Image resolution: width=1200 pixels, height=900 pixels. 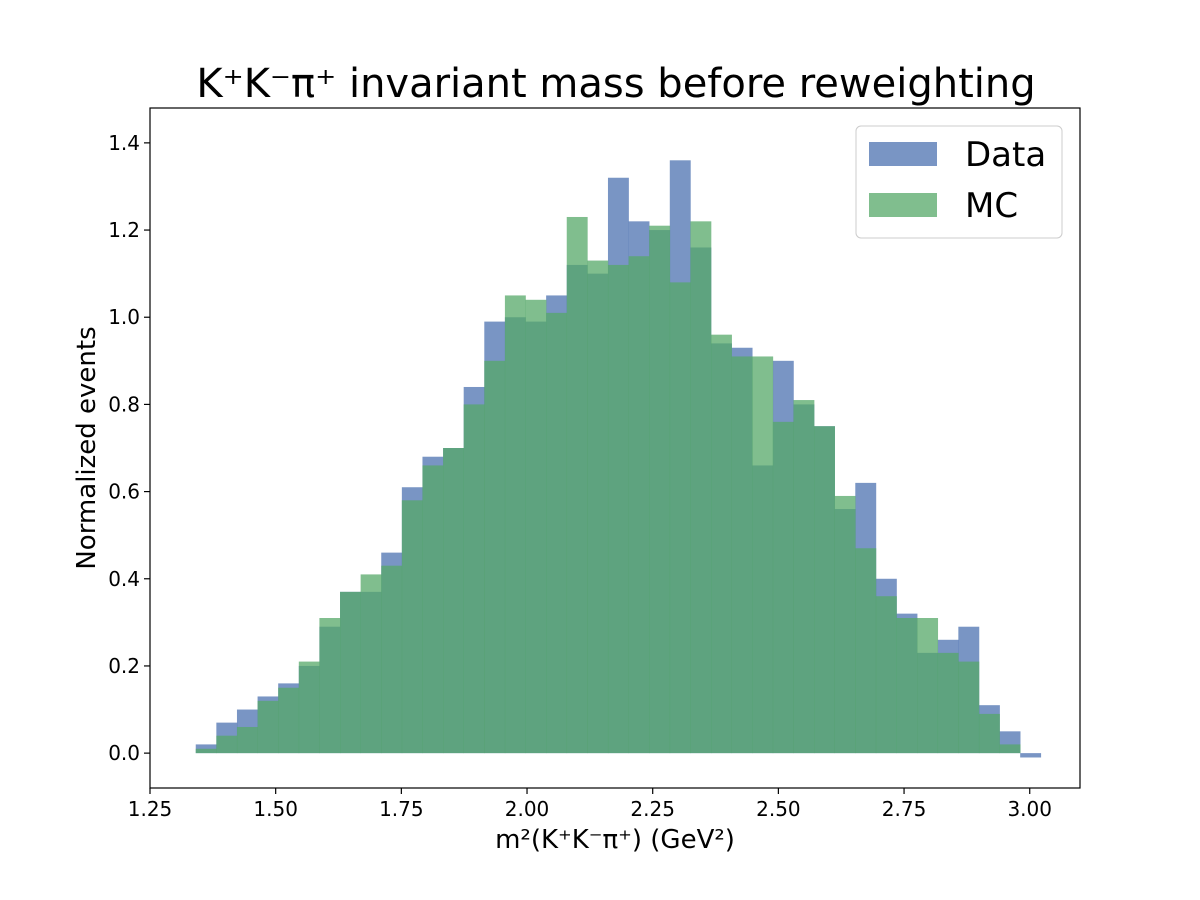 What do you see at coordinates (959, 182) in the screenshot?
I see `legend: Data MC` at bounding box center [959, 182].